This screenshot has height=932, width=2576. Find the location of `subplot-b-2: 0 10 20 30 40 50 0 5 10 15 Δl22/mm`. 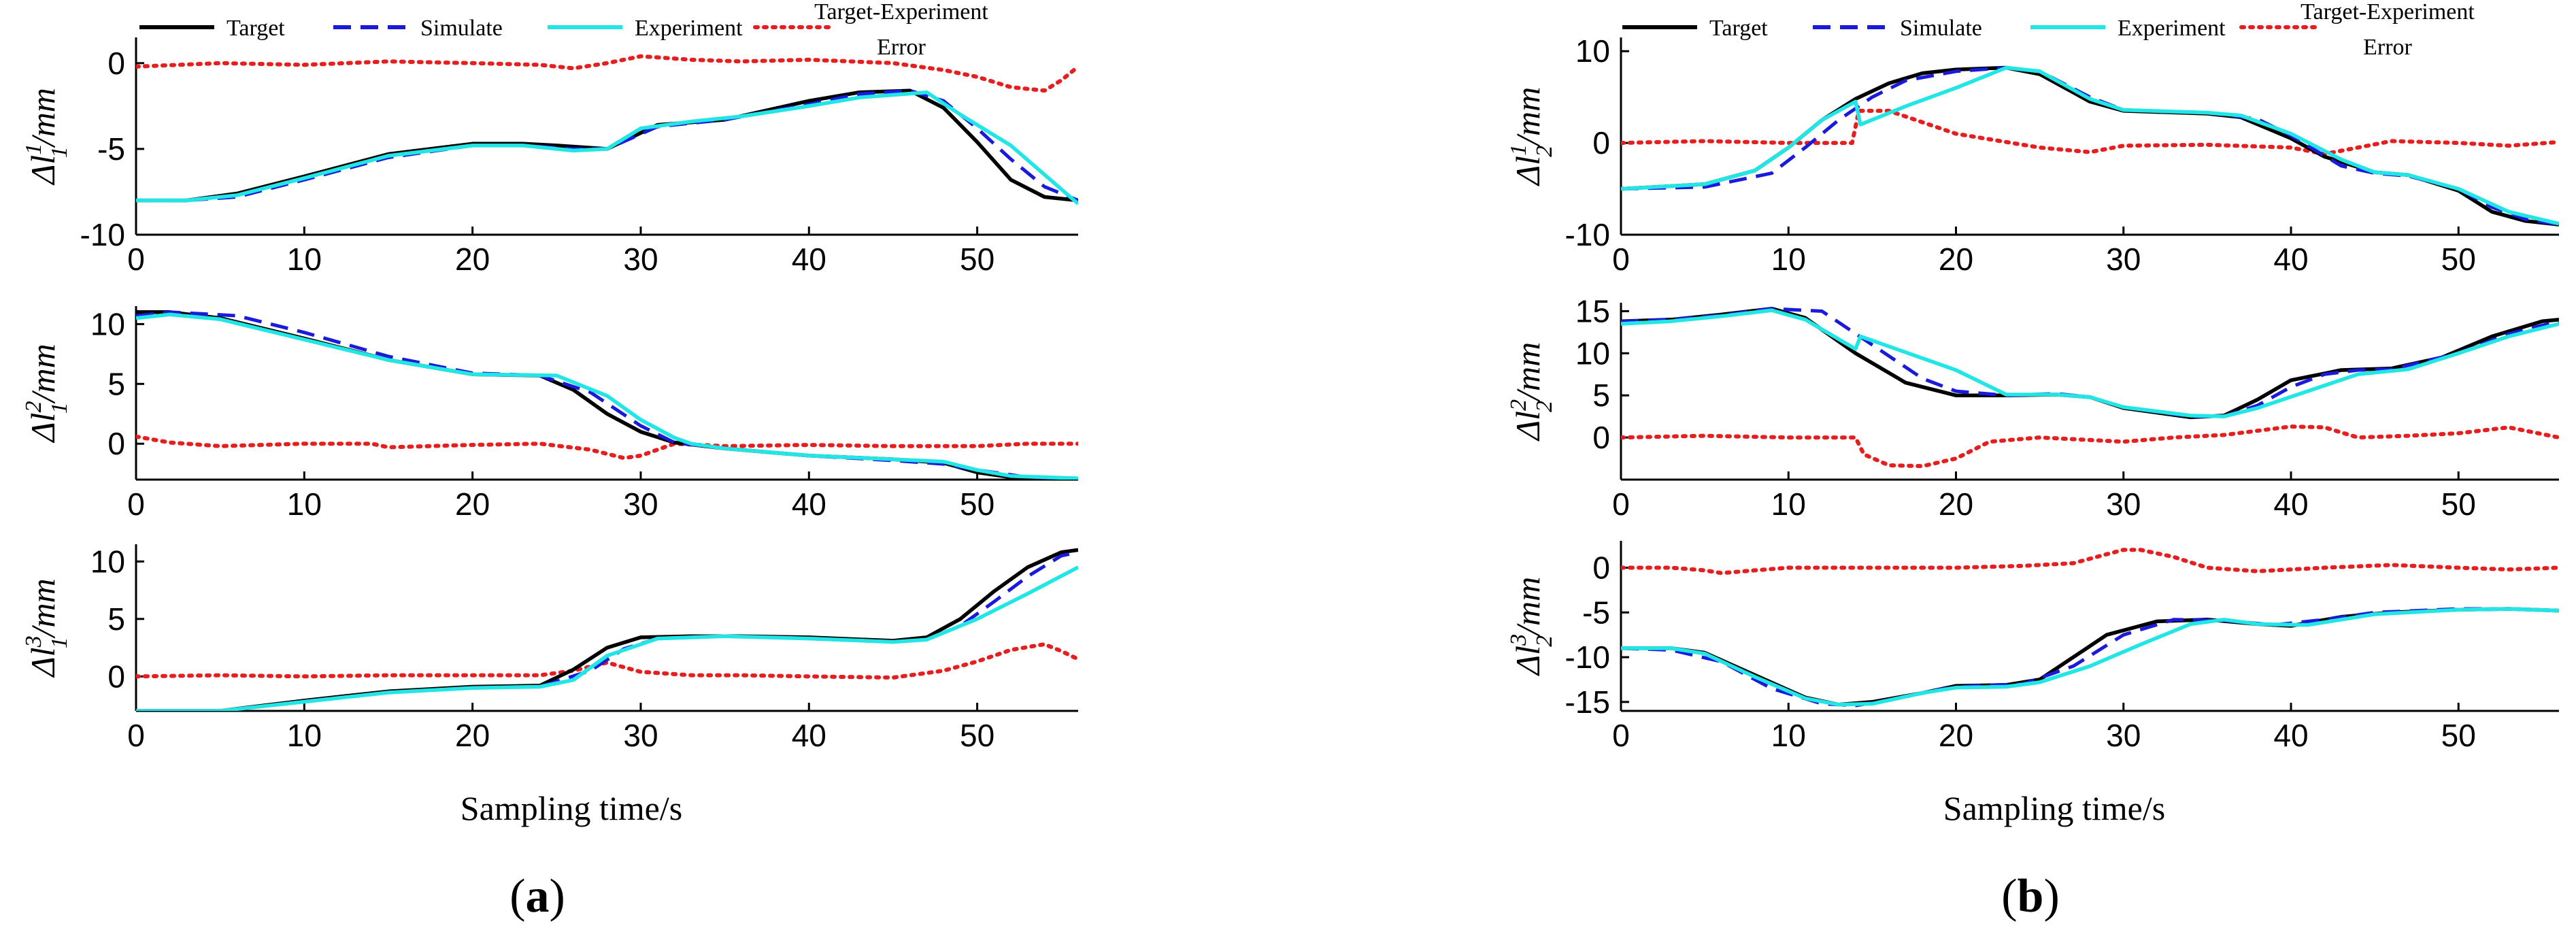

subplot-b-2: 0 10 20 30 40 50 0 5 10 15 Δl22/mm is located at coordinates (2032, 407).